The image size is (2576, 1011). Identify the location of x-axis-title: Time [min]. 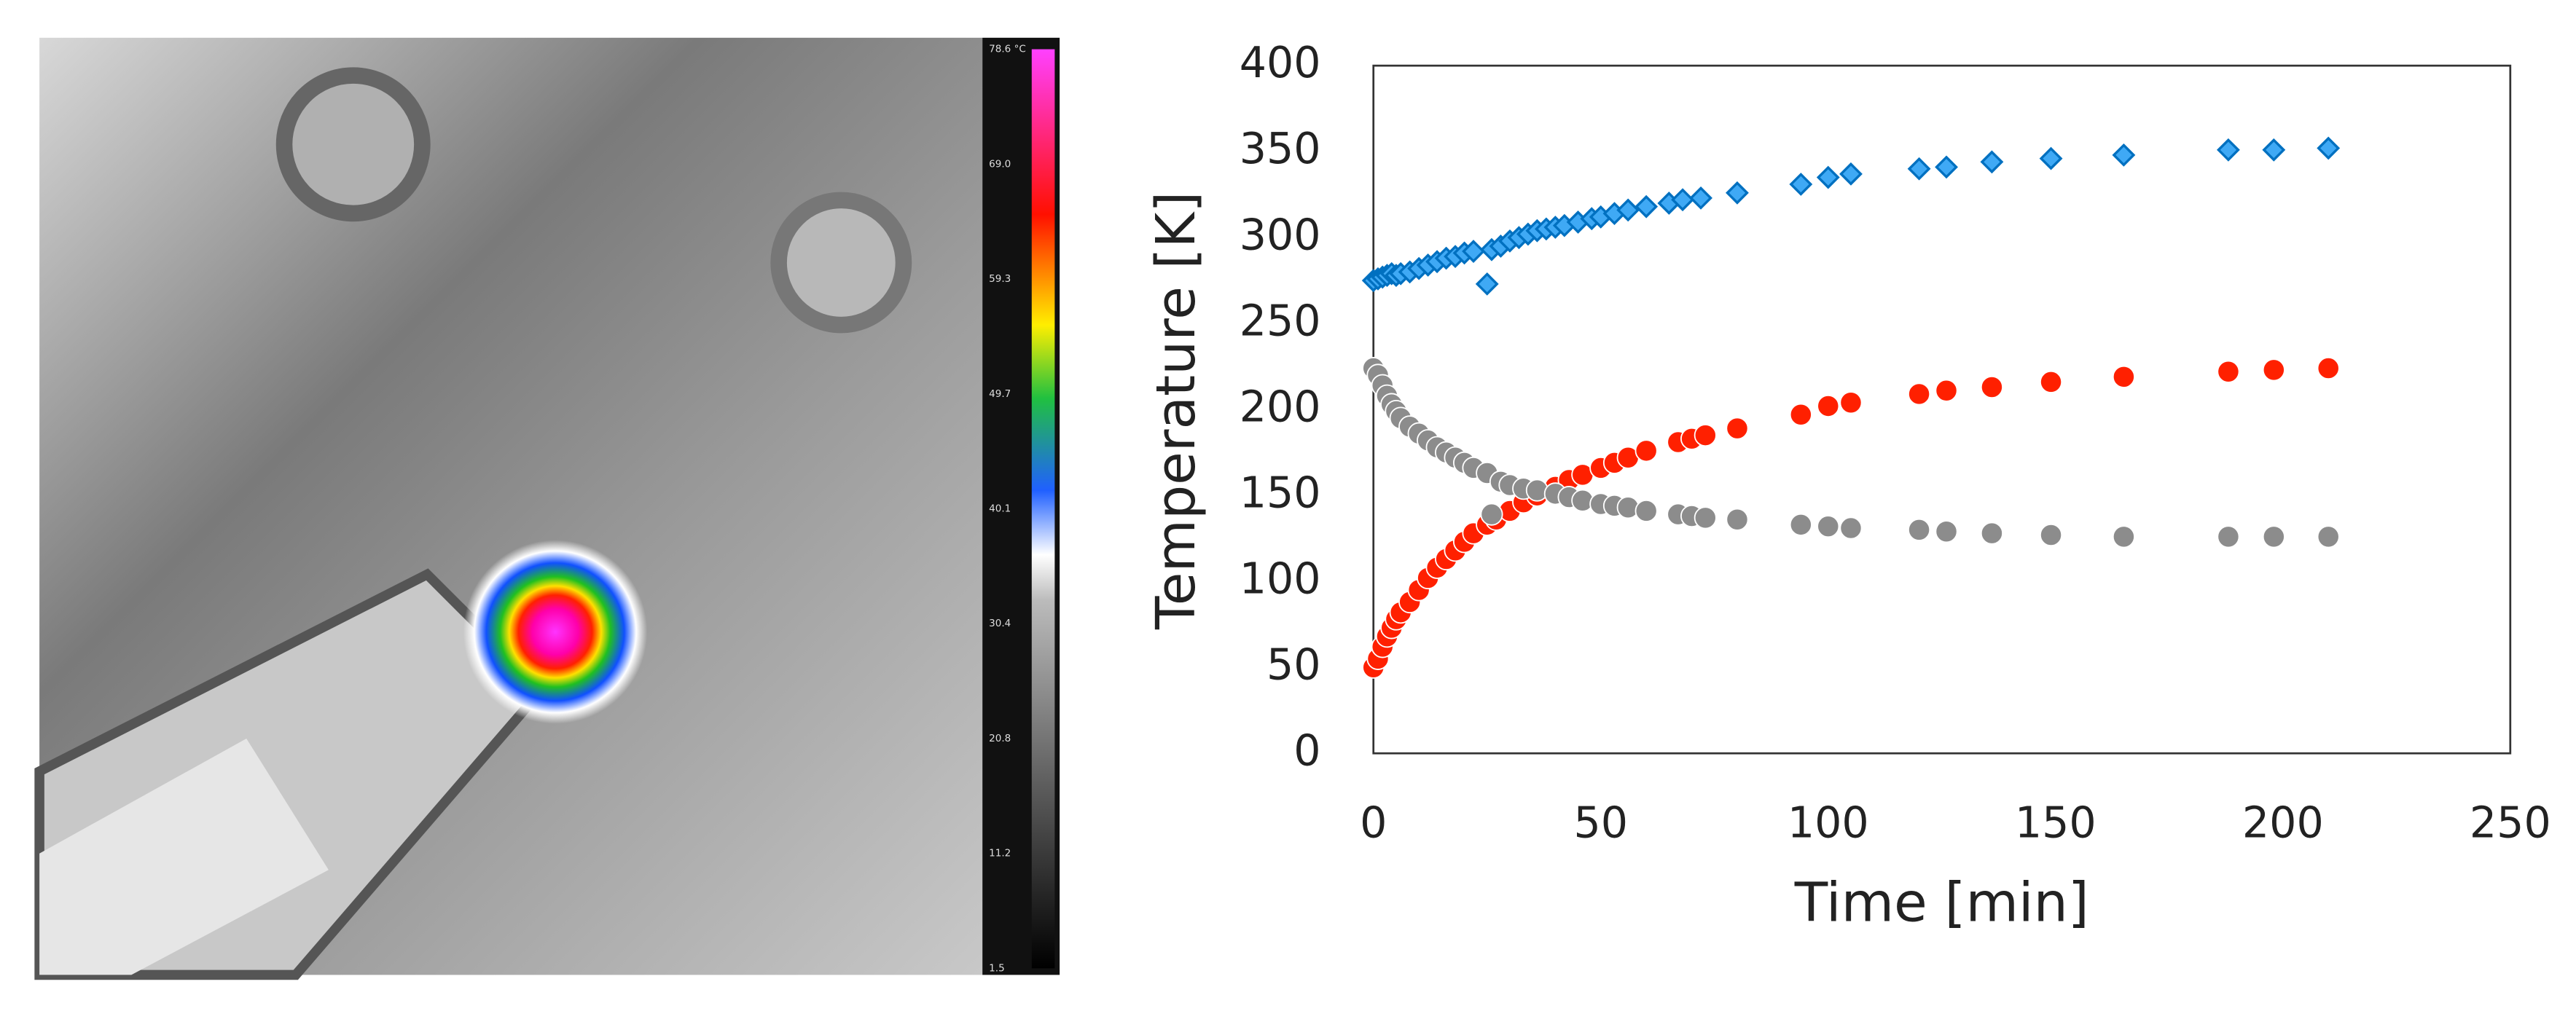
(1941, 902).